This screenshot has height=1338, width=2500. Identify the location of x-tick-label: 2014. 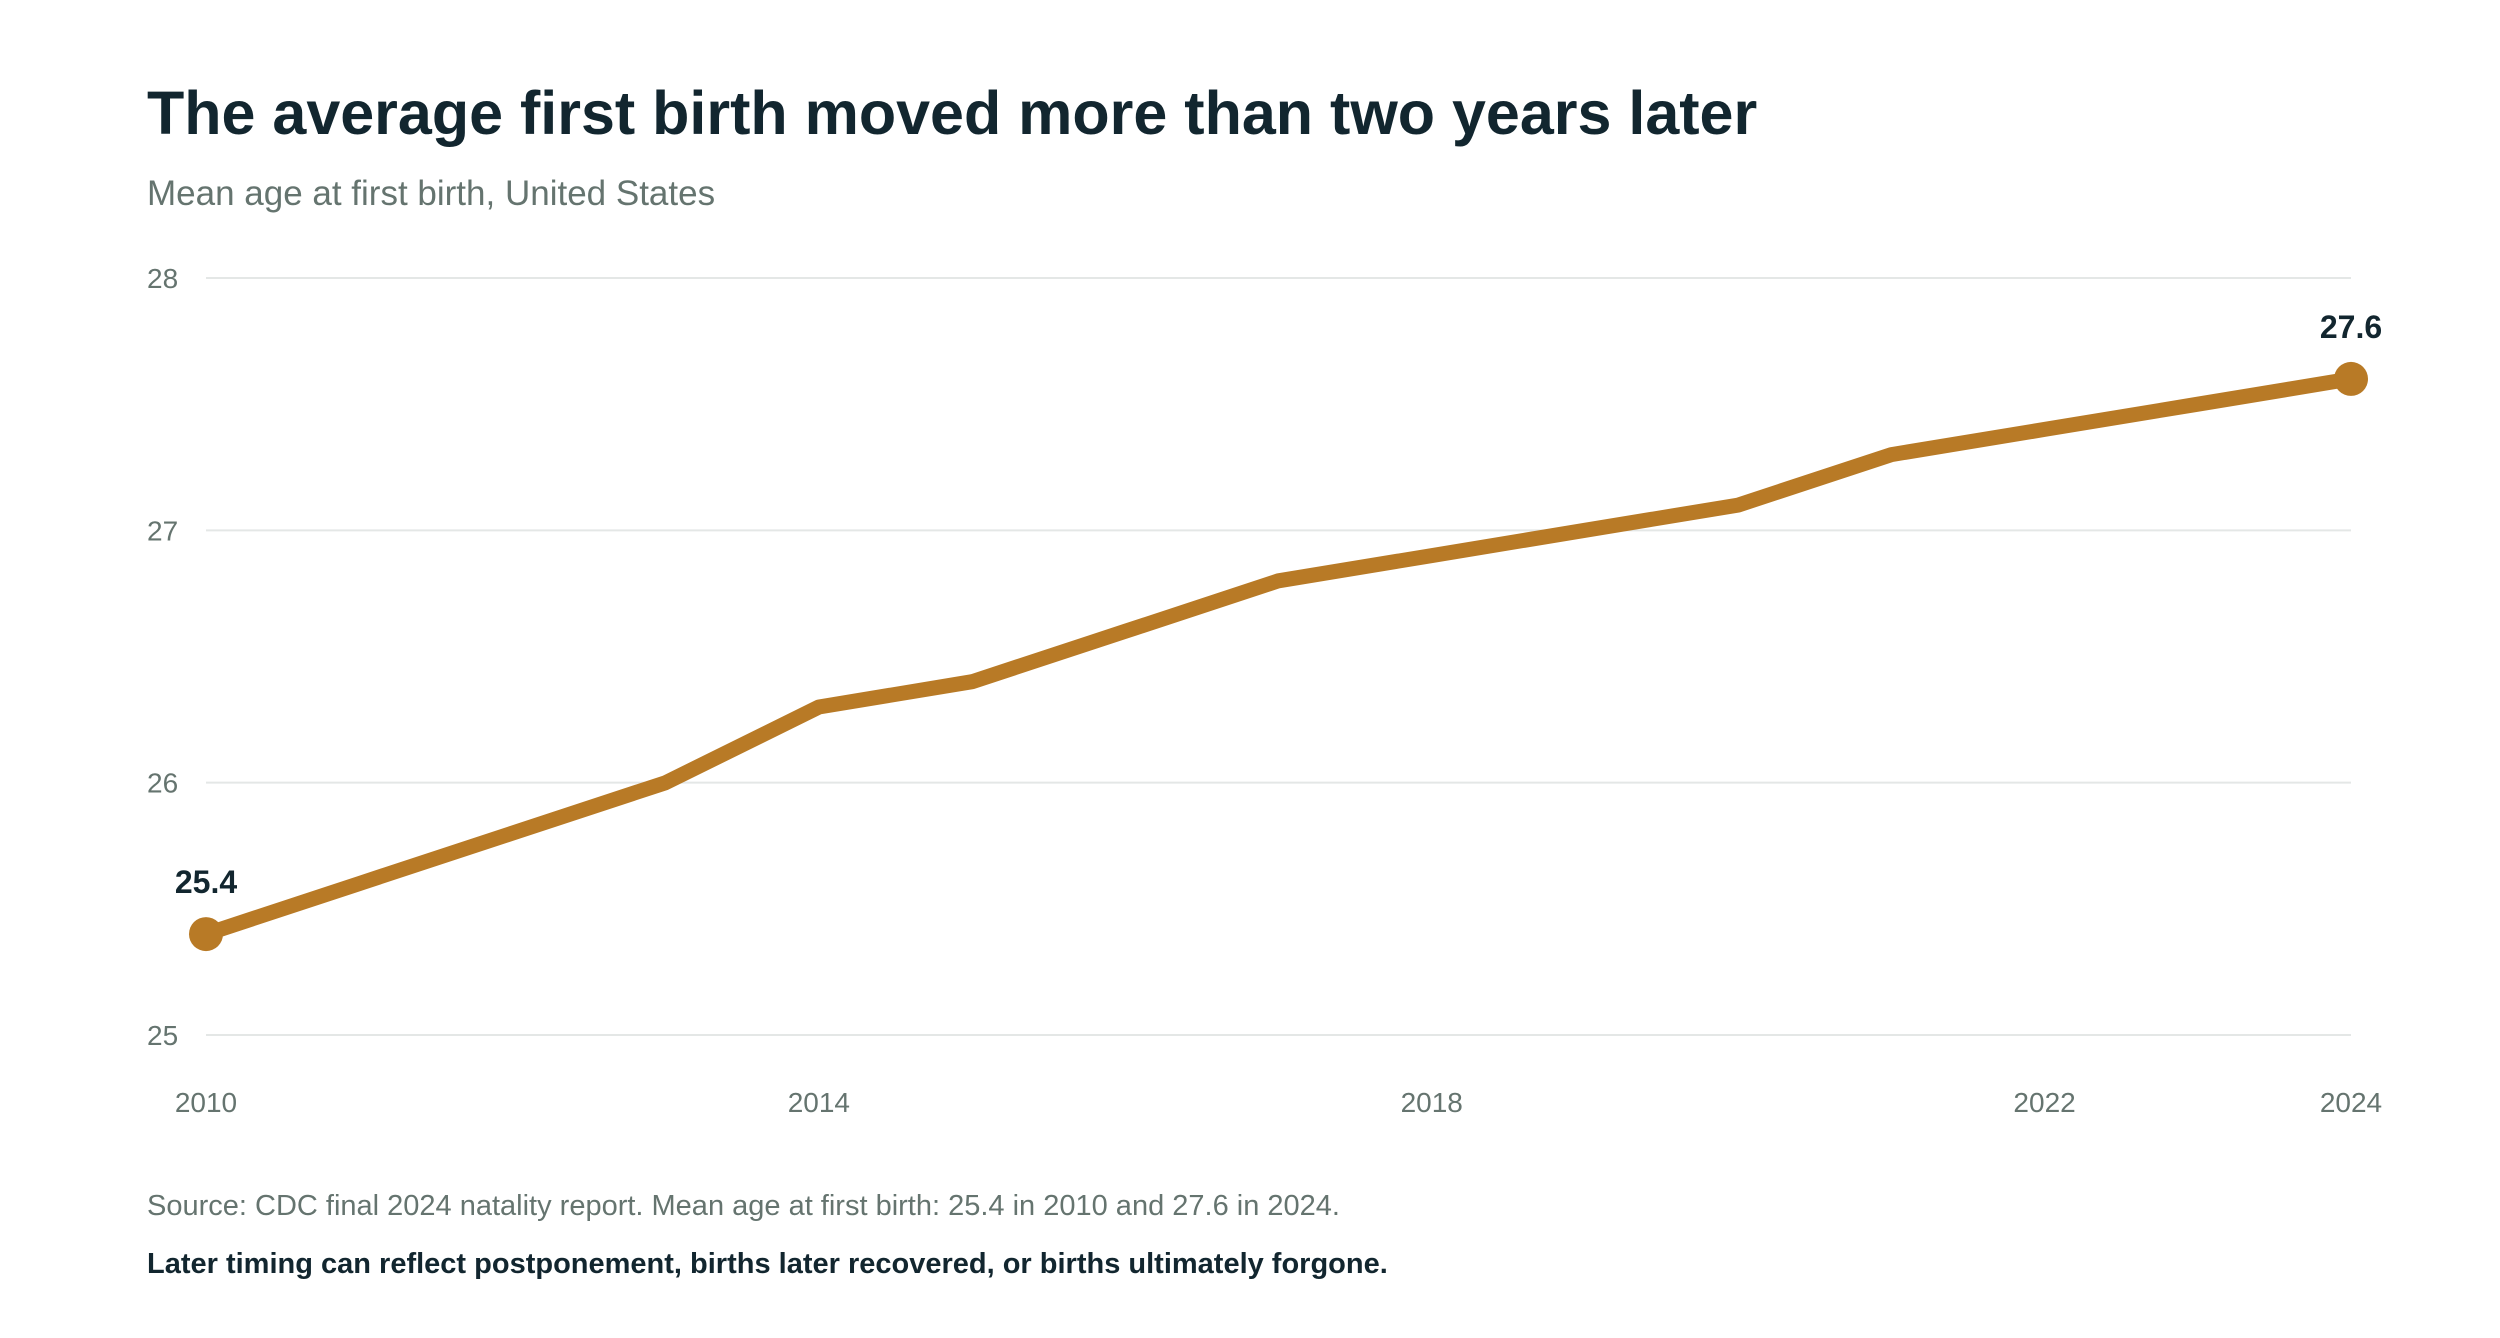
(819, 1102).